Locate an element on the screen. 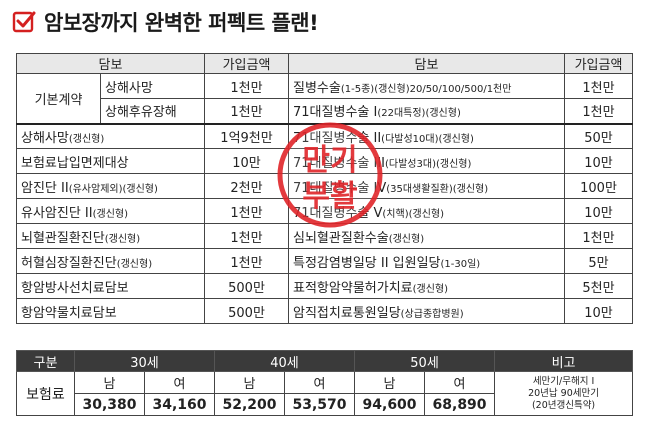 The width and height of the screenshot is (647, 437). premium-value: 52,200 is located at coordinates (250, 404).